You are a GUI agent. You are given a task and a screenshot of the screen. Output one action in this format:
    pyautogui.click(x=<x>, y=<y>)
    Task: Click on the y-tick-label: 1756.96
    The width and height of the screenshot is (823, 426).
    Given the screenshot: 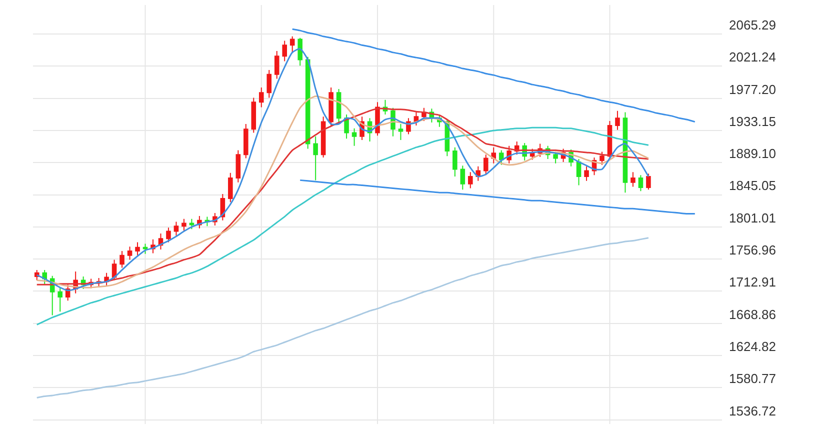 What is the action you would take?
    pyautogui.click(x=752, y=250)
    